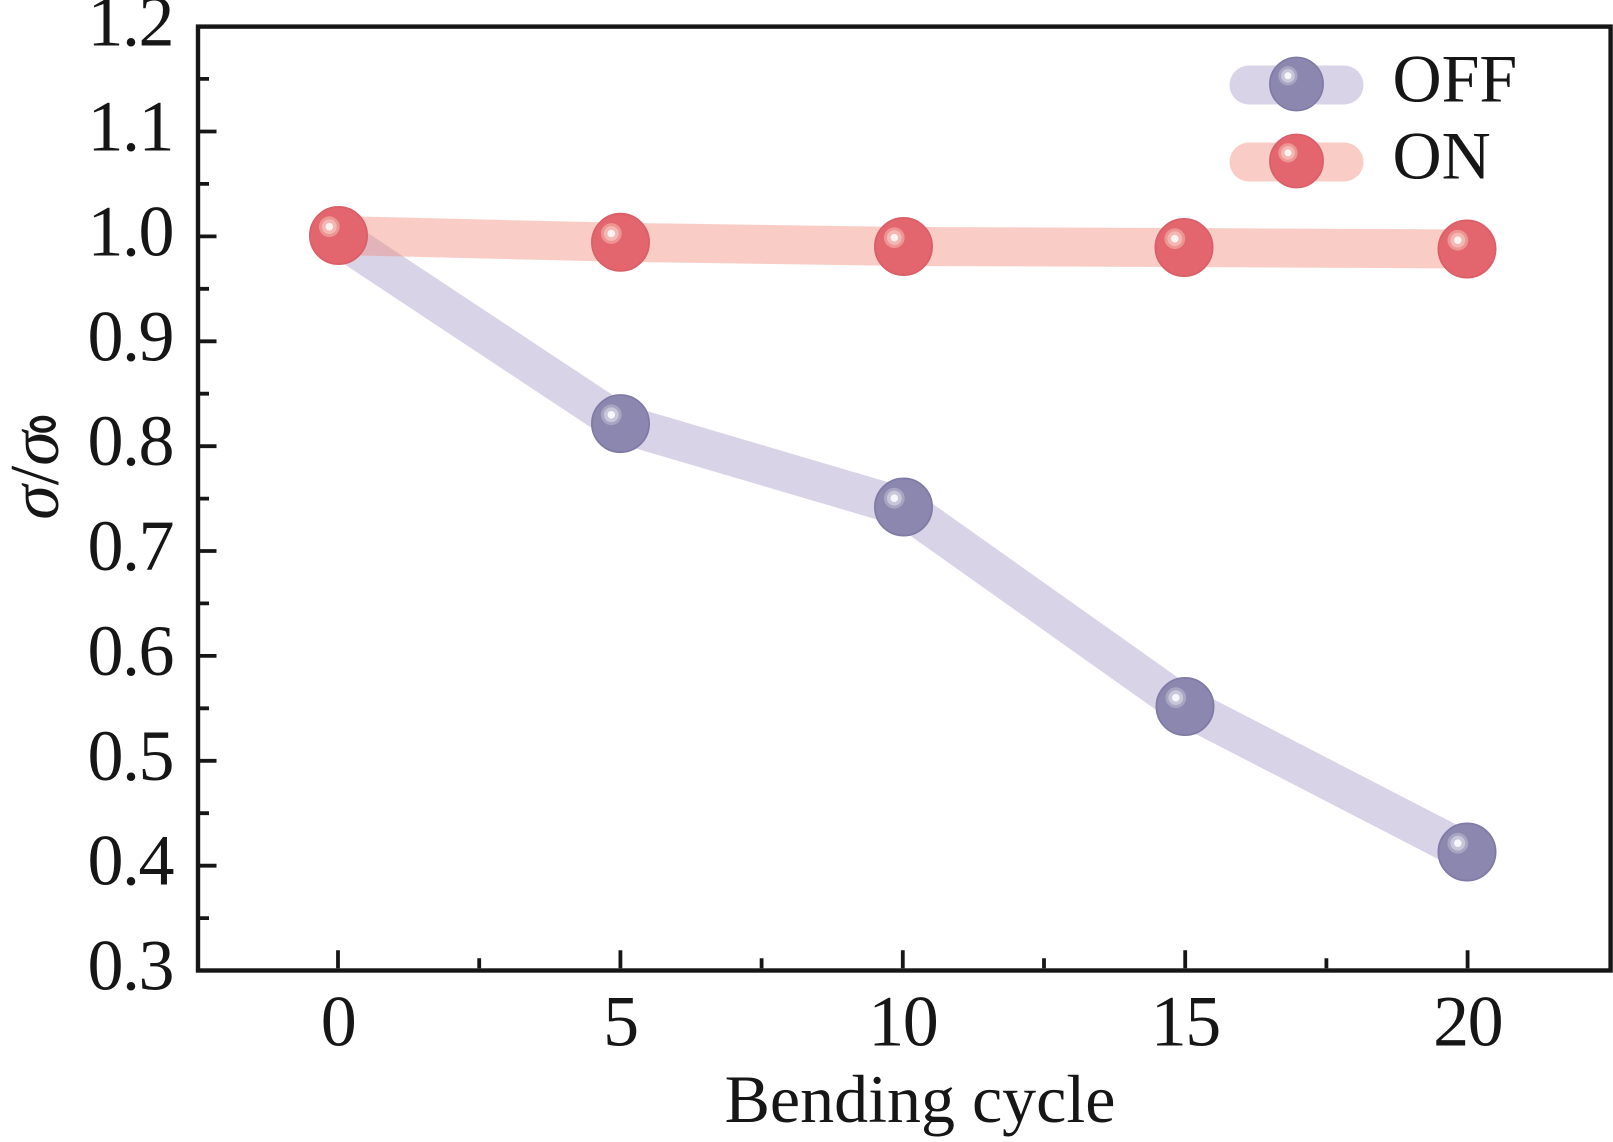 The height and width of the screenshot is (1142, 1613). Describe the element at coordinates (37, 474) in the screenshot. I see `svg-text: σ/σ` at that location.